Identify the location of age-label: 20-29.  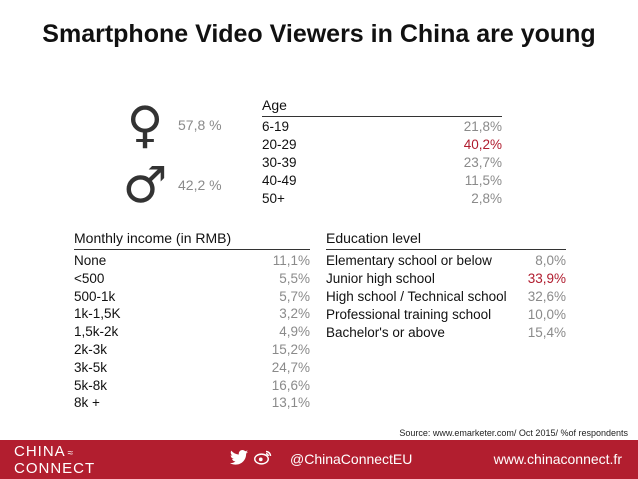
(279, 144).